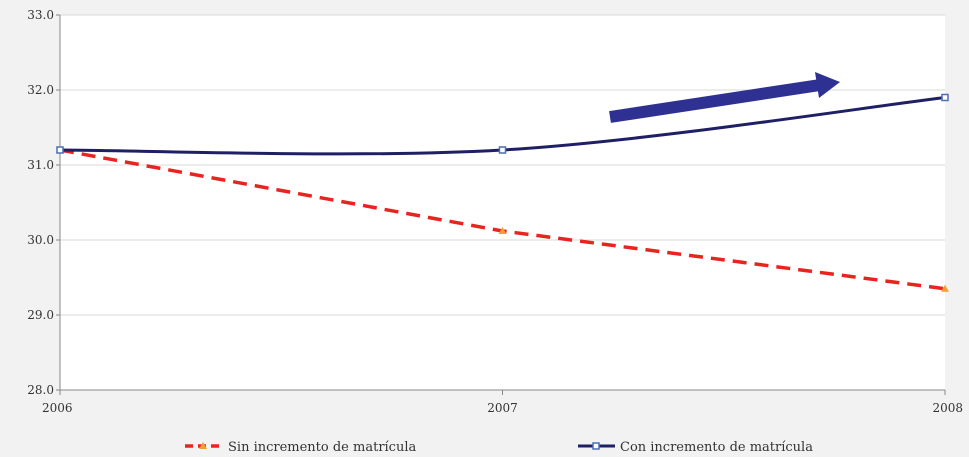 Image resolution: width=969 pixels, height=457 pixels. What do you see at coordinates (203, 445) in the screenshot?
I see `legend-marker-triangle` at bounding box center [203, 445].